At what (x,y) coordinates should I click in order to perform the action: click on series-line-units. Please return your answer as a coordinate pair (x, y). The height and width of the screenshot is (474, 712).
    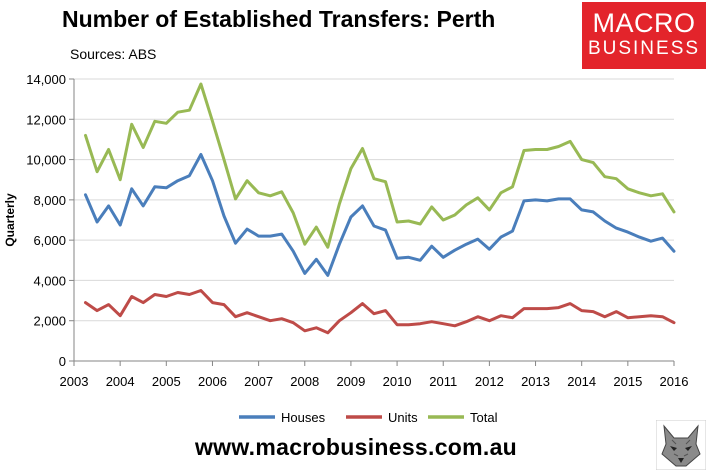
    Looking at the image, I should click on (380, 312).